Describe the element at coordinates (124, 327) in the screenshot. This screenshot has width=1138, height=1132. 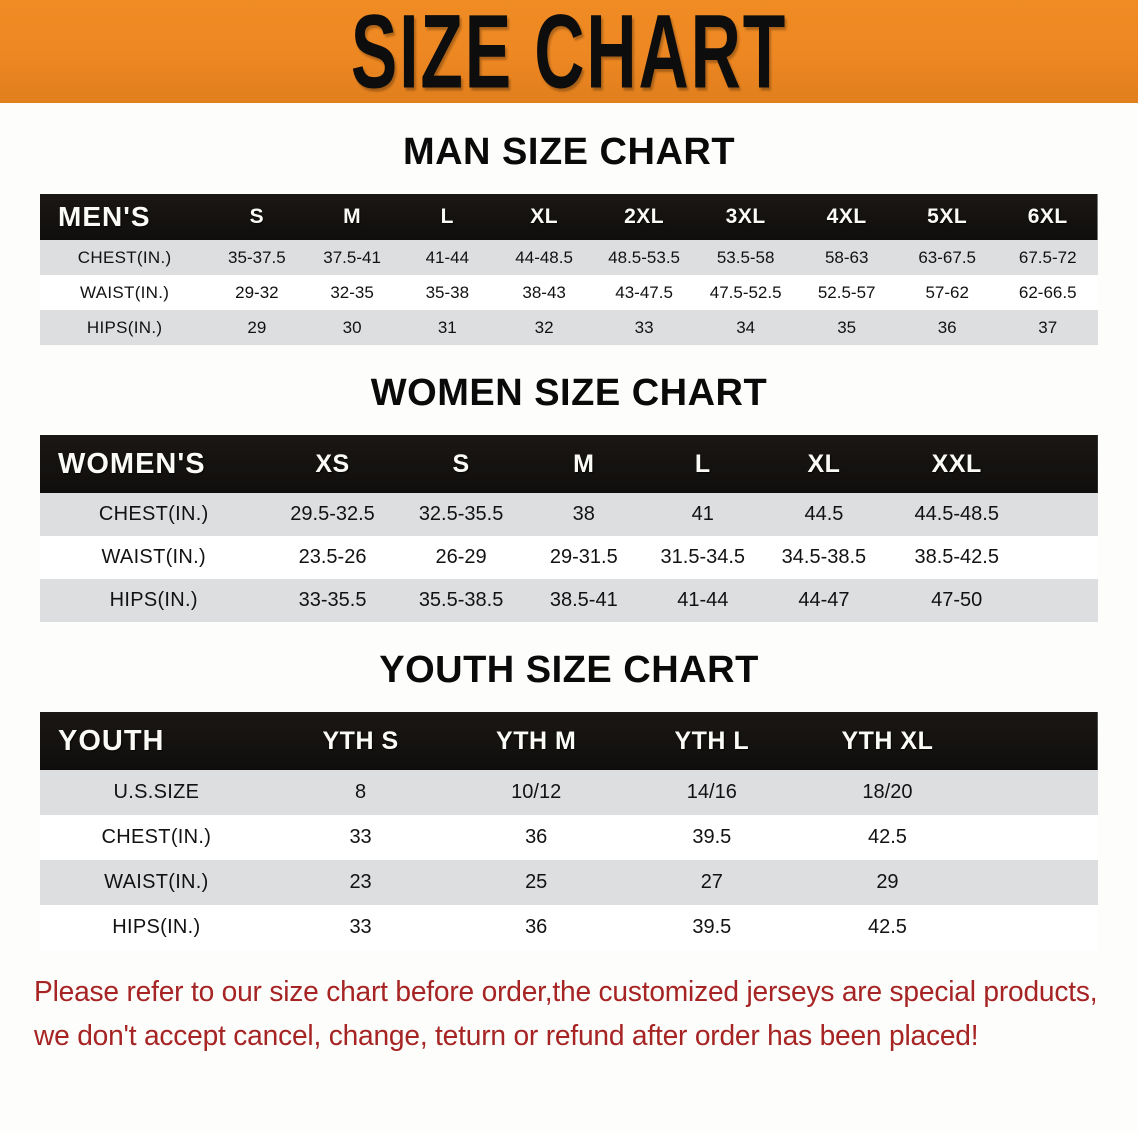
I see `man-row-label: HIPS(IN.)` at that location.